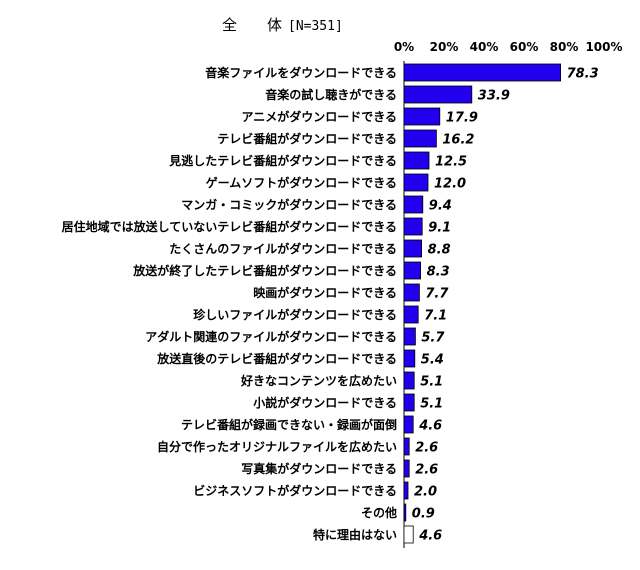  What do you see at coordinates (444, 47) in the screenshot?
I see `x-tick-label: 20%` at bounding box center [444, 47].